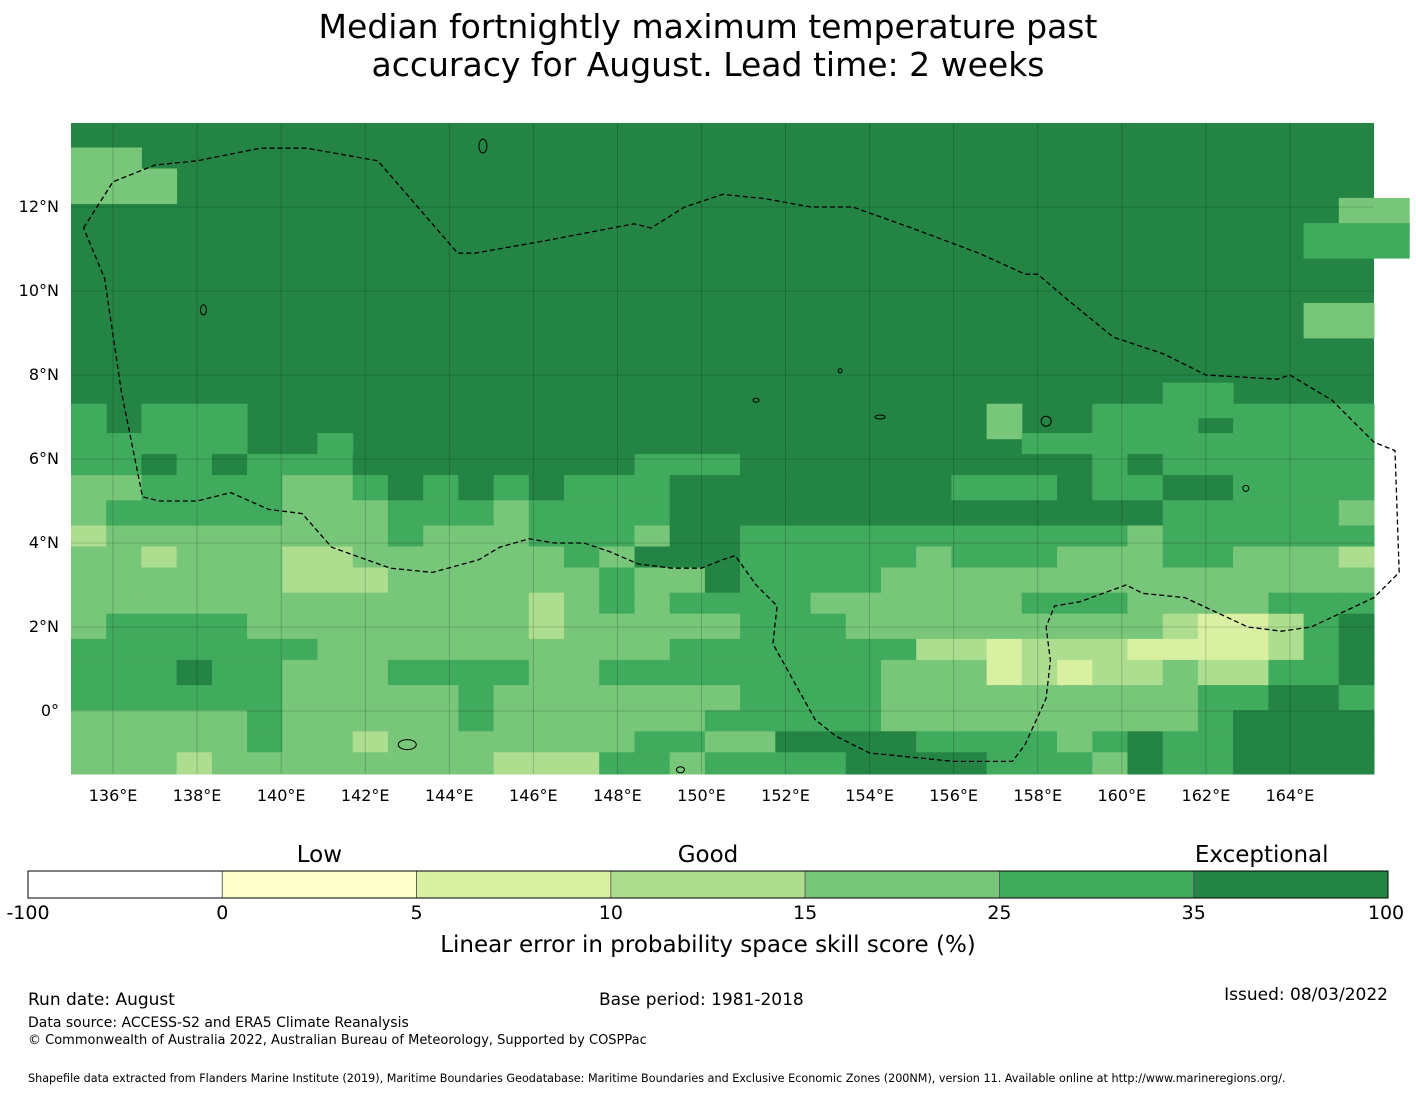  I want to click on longitude-tick-label: 158°E, so click(1038, 795).